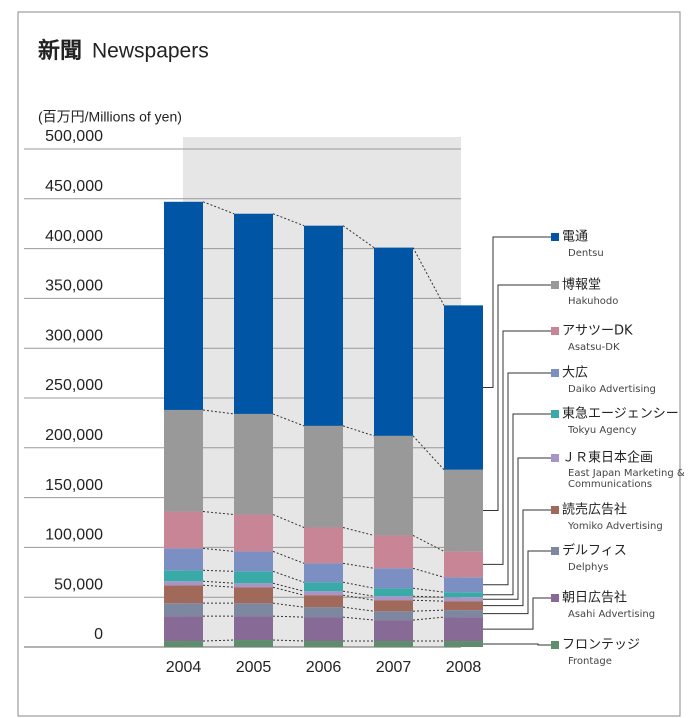 Image resolution: width=696 pixels, height=718 pixels. What do you see at coordinates (615, 526) in the screenshot?
I see `legend-label-en: Yomiko Advertising` at bounding box center [615, 526].